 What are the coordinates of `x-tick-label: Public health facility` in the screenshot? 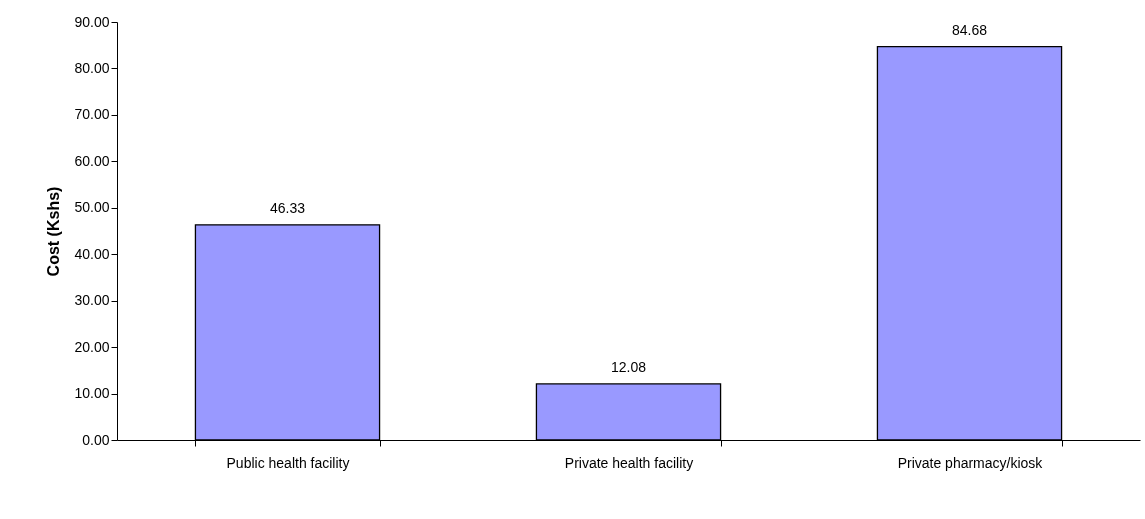 It's located at (288, 462).